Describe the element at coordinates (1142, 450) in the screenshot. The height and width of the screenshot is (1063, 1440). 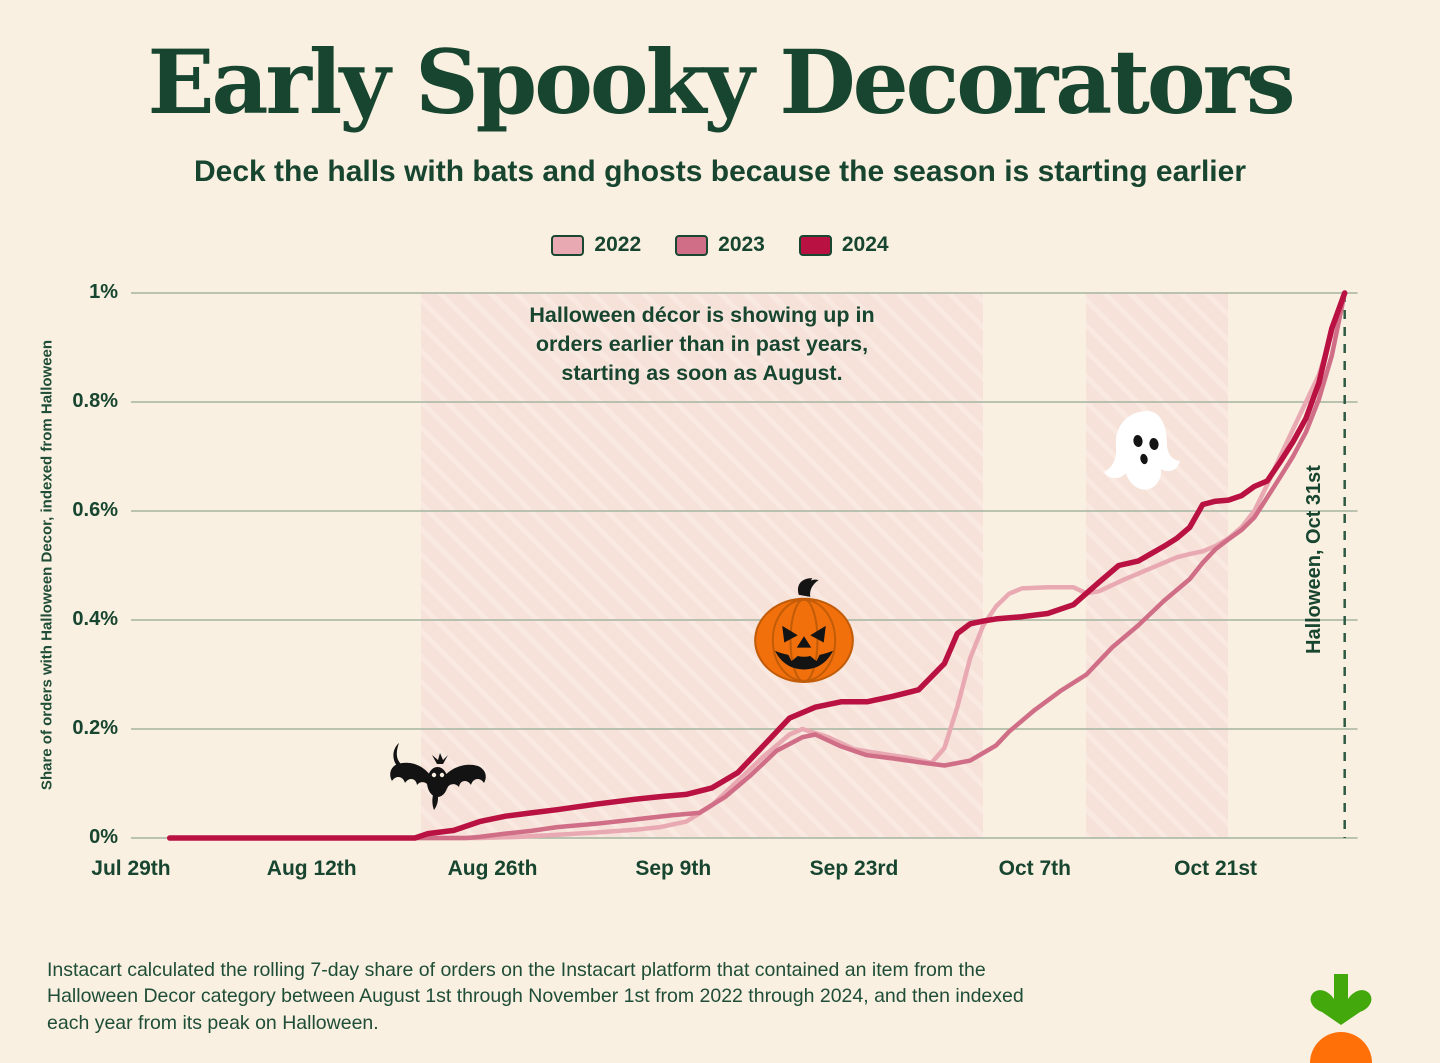
I see `ghost-icon` at that location.